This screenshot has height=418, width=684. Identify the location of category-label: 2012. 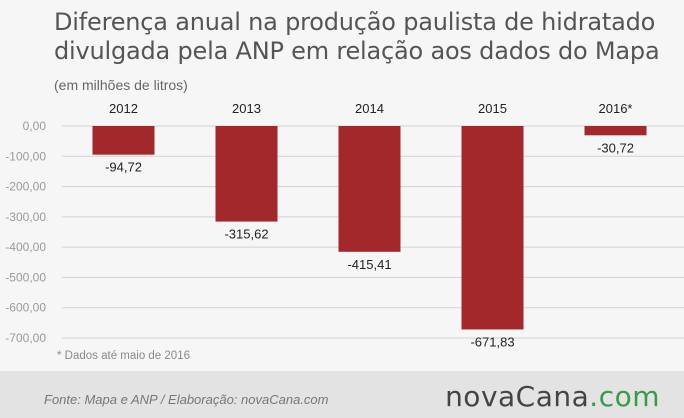
(123, 108).